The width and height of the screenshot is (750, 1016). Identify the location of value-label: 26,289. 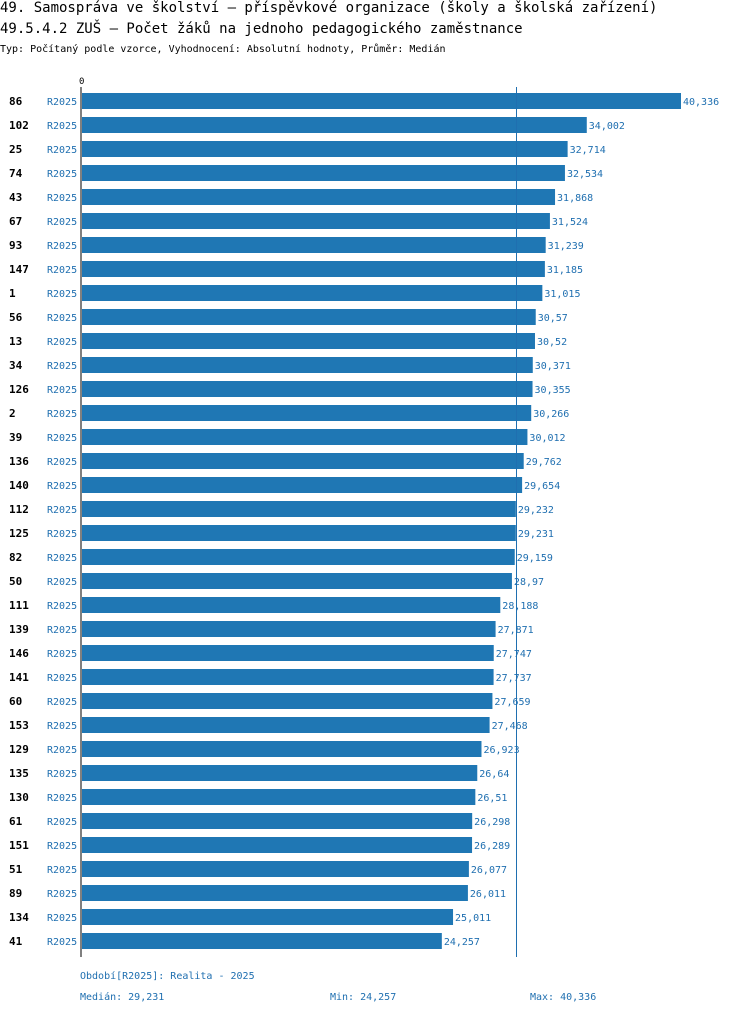
(492, 846).